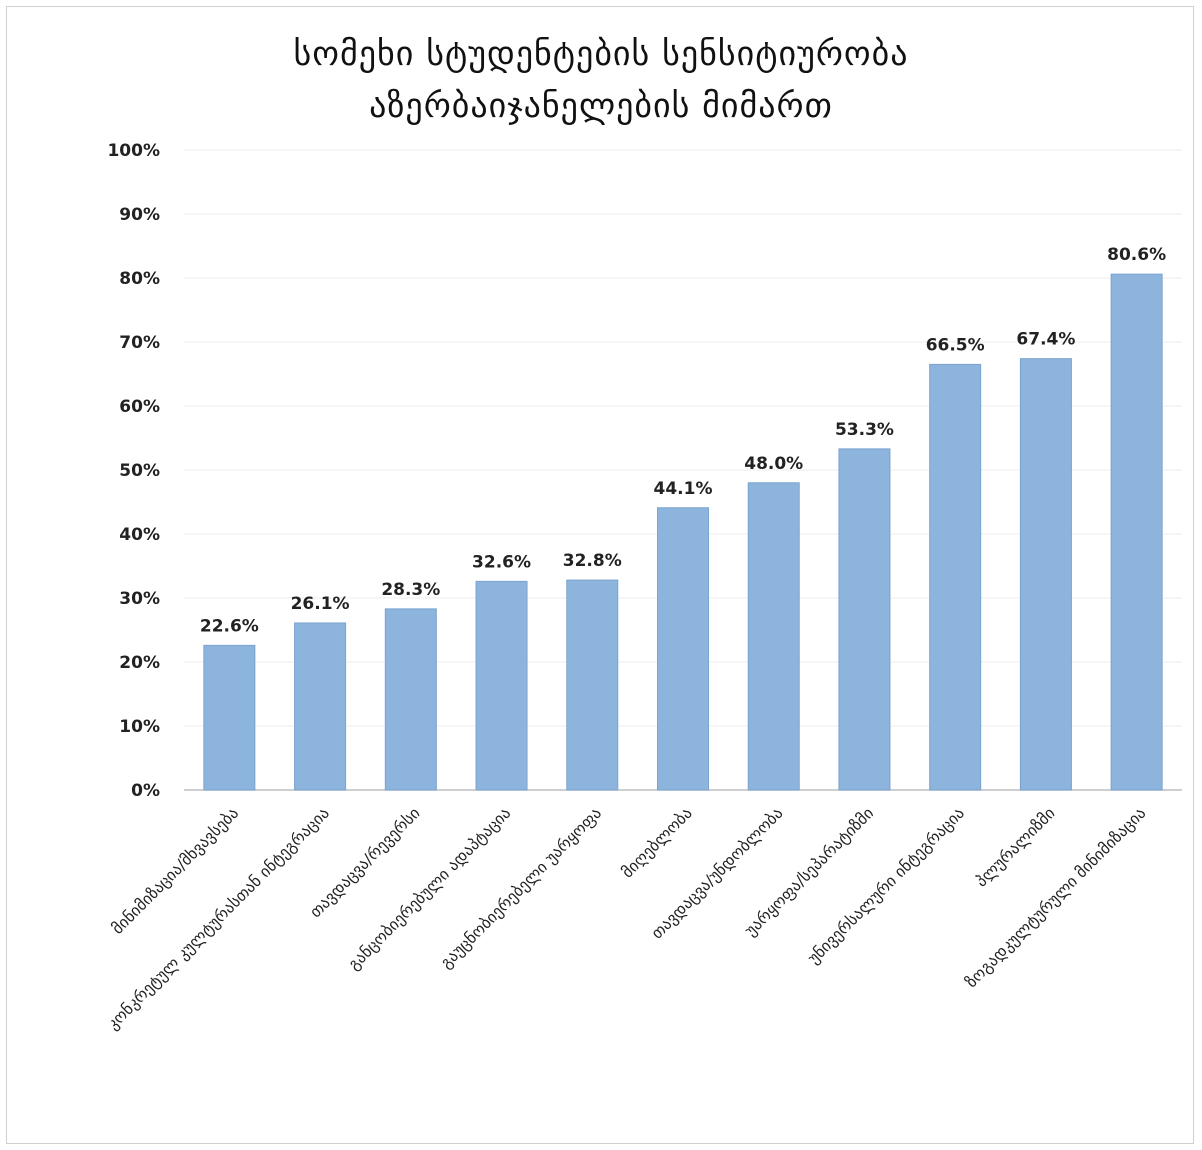 Image resolution: width=1202 pixels, height=1150 pixels. Describe the element at coordinates (683, 489) in the screenshot. I see `bar-value-label: 44.1%` at that location.